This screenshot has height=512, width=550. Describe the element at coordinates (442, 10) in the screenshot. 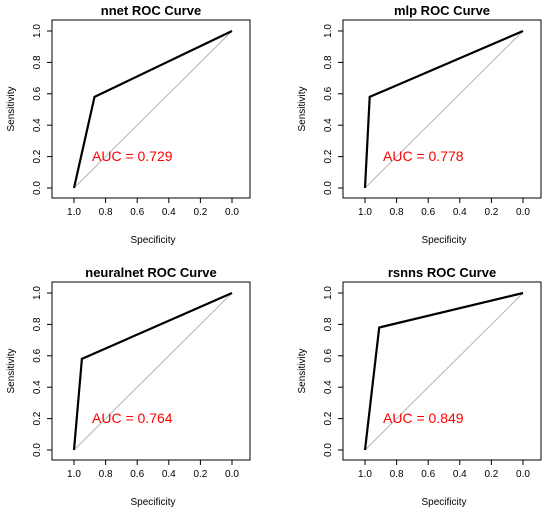

I see `chart-title: mlp ROC Curve` at that location.